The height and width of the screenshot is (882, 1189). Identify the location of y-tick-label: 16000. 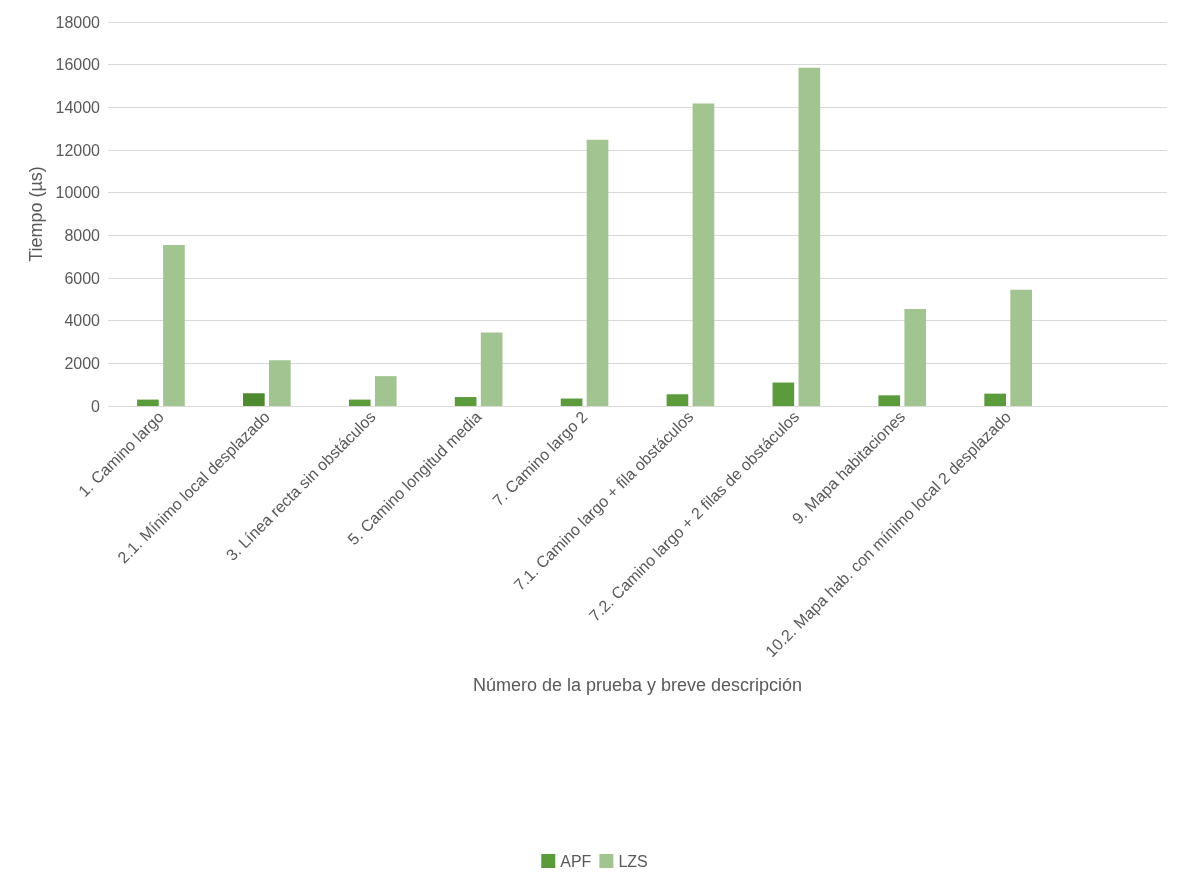
(78, 65).